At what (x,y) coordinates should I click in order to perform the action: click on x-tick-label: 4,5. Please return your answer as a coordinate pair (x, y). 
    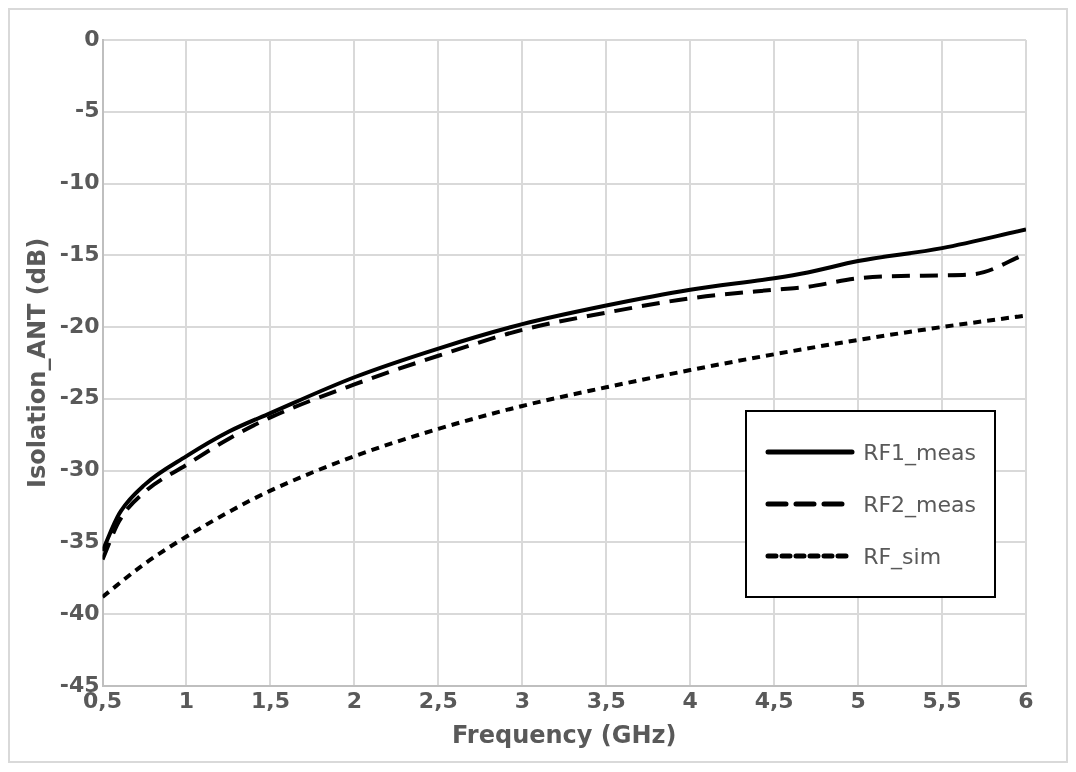
    Looking at the image, I should click on (774, 700).